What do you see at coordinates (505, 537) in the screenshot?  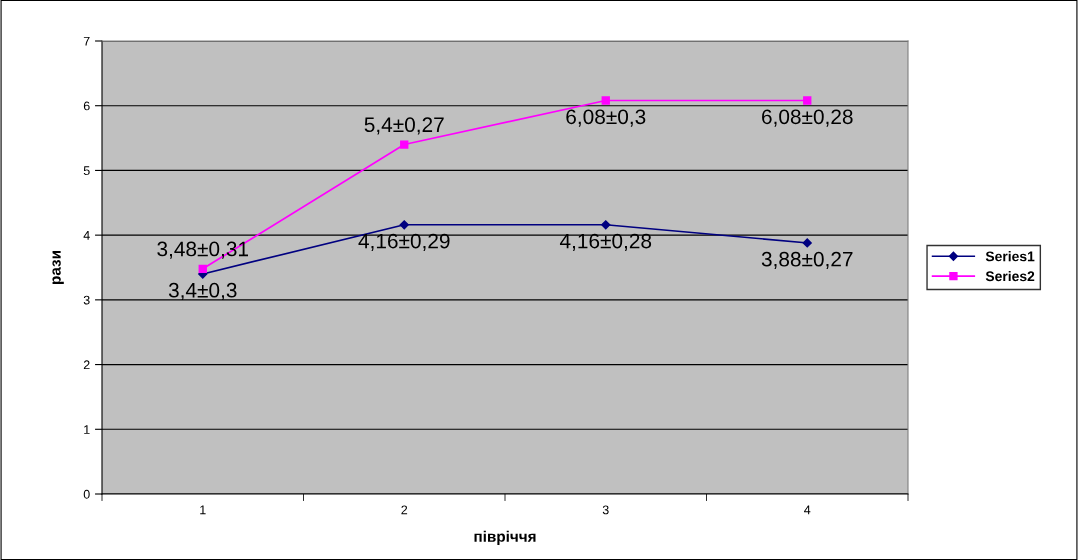 I see `x-axis-title: півріччя` at bounding box center [505, 537].